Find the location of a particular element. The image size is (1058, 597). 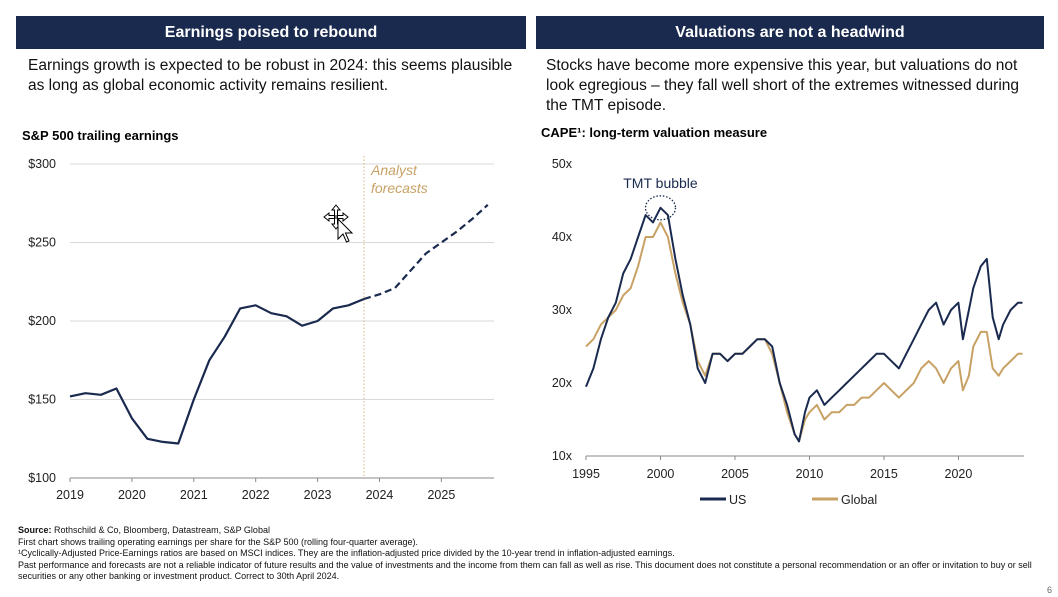

x-tick-label: 2019 is located at coordinates (70, 495).